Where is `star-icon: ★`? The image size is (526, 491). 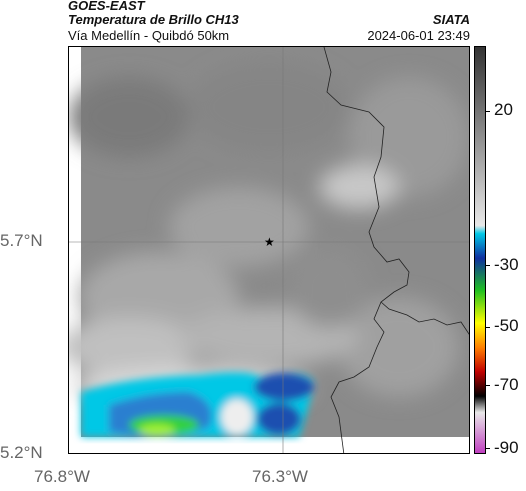
star-icon: ★ is located at coordinates (269, 242).